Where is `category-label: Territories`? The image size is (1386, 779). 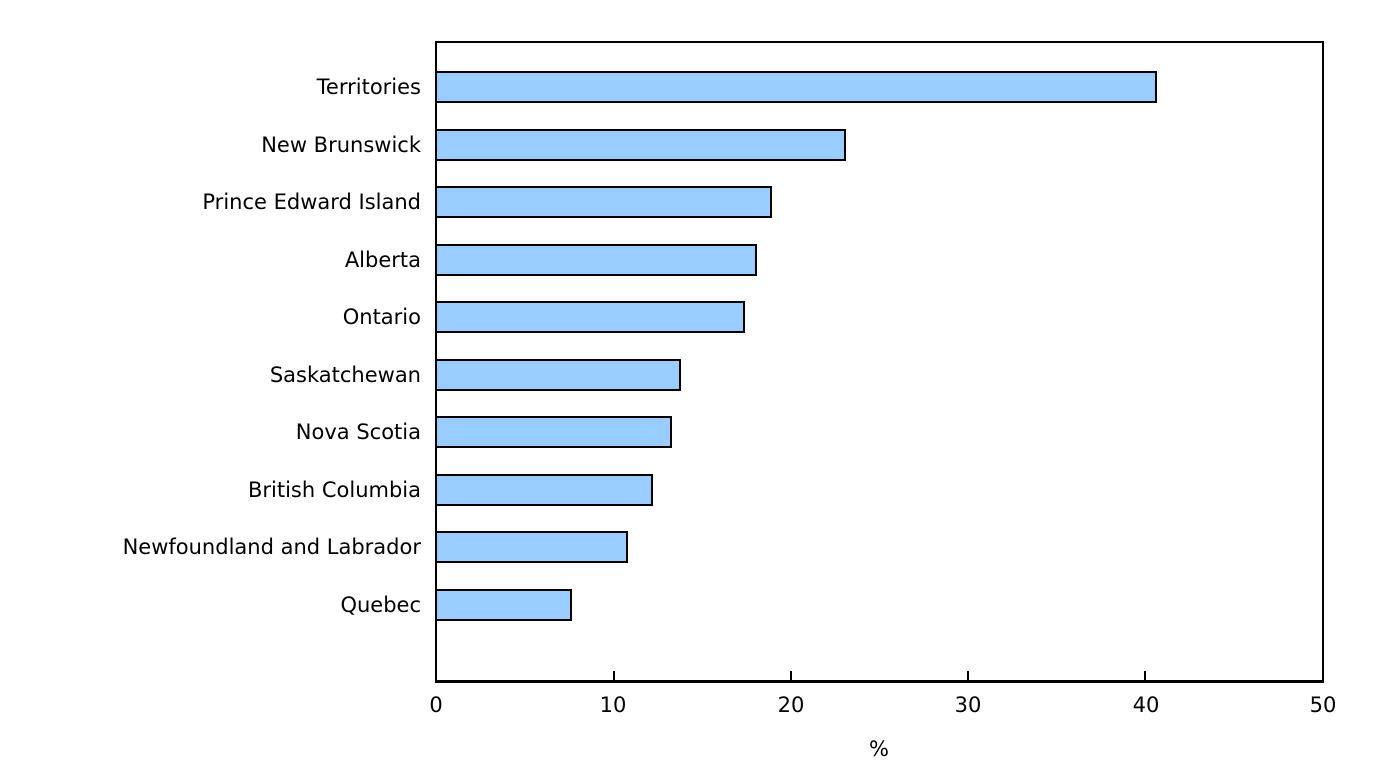
category-label: Territories is located at coordinates (368, 87).